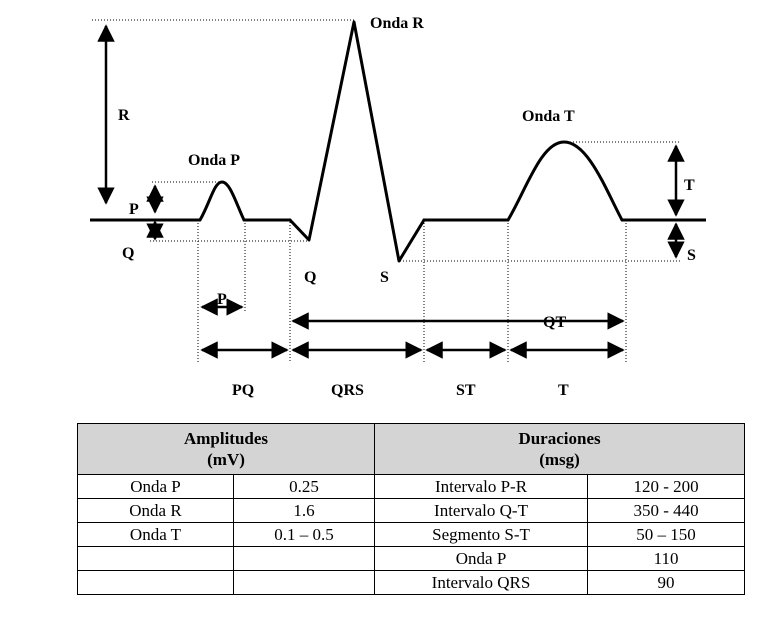  I want to click on table-row: Onda R 1.6 Intervalo Q-T 350 - 440, so click(411, 510).